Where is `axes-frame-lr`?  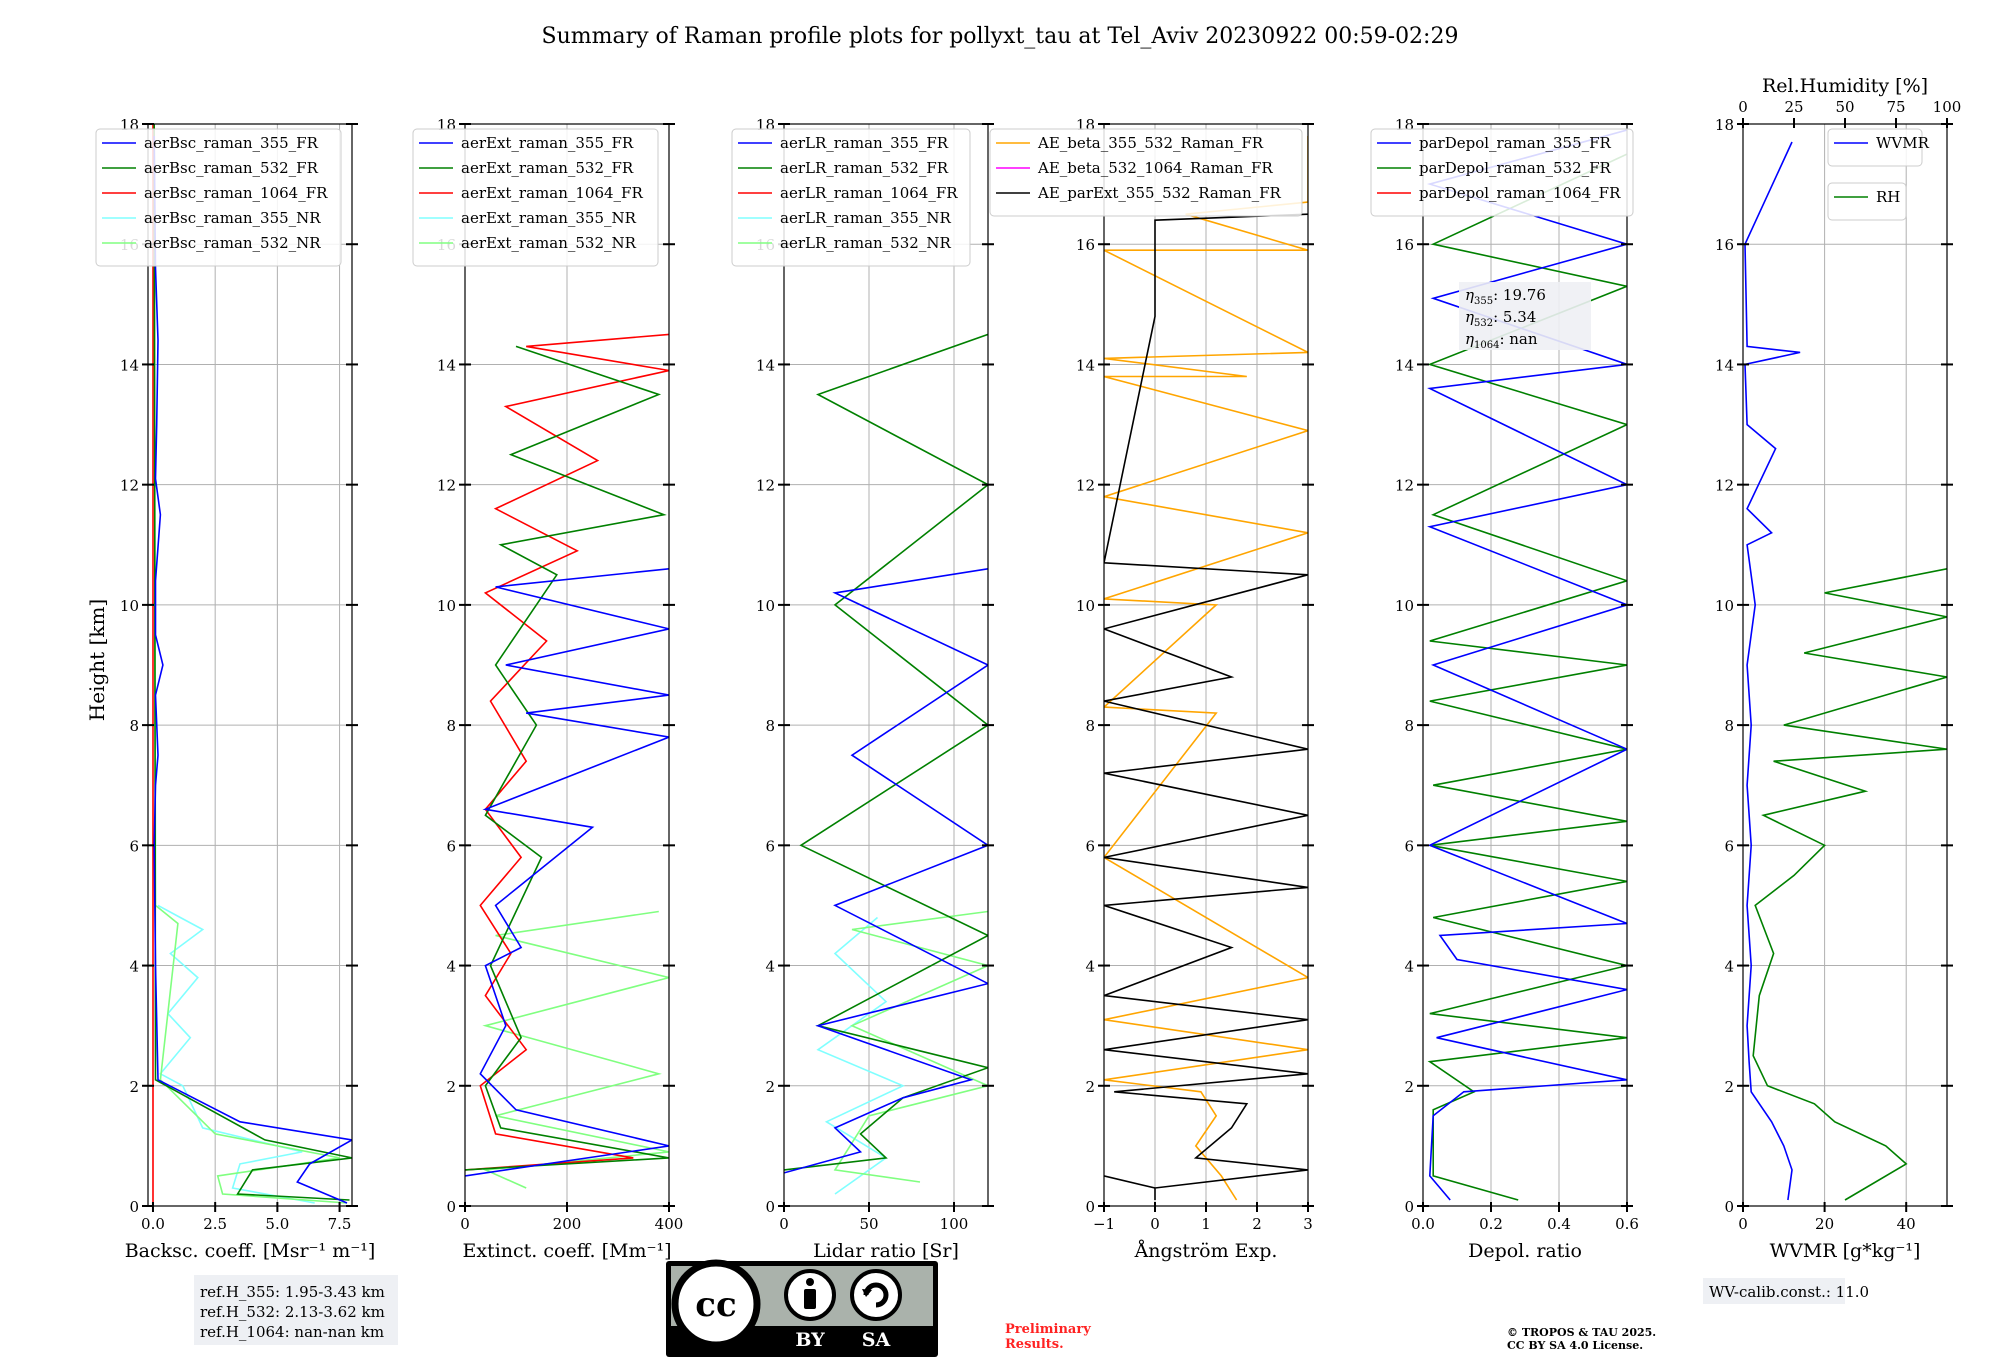 axes-frame-lr is located at coordinates (886, 665).